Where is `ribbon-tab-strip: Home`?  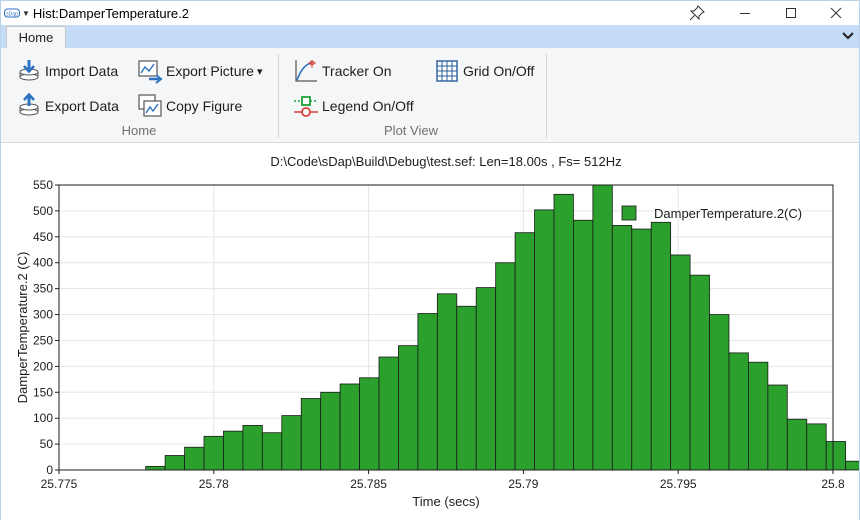 ribbon-tab-strip: Home is located at coordinates (430, 36).